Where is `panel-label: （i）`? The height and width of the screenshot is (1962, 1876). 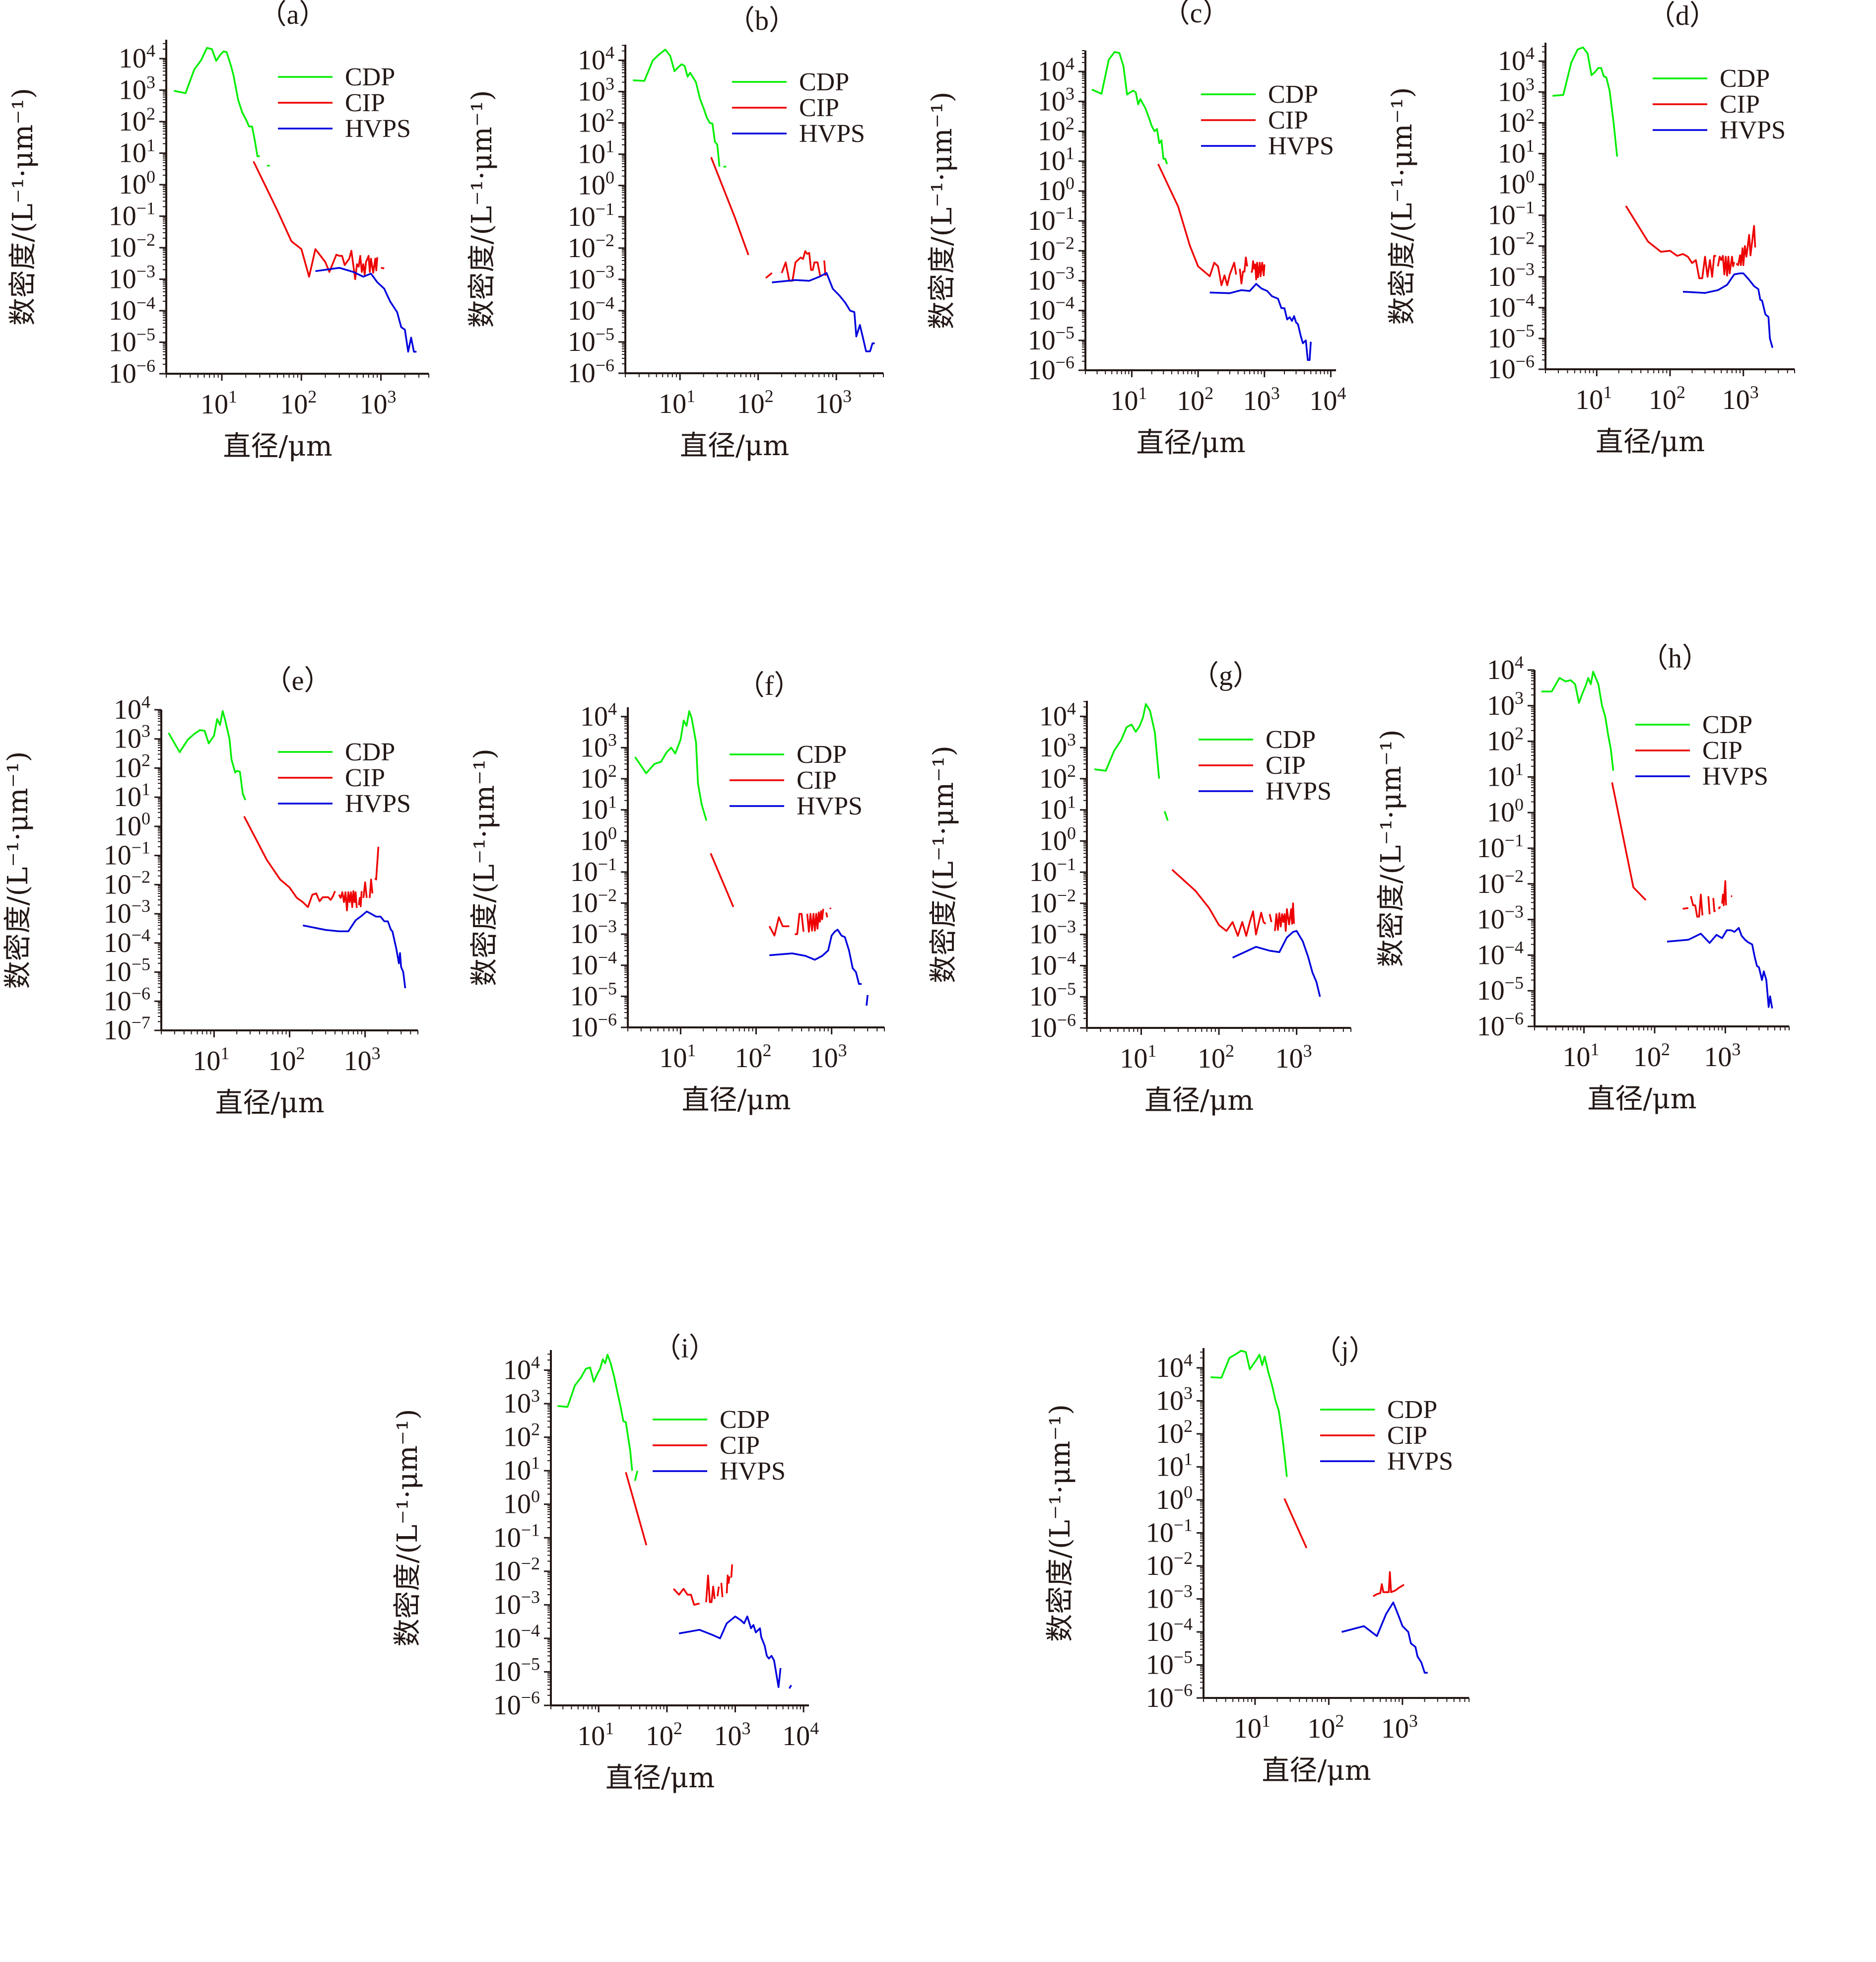
panel-label: （i） is located at coordinates (685, 1348).